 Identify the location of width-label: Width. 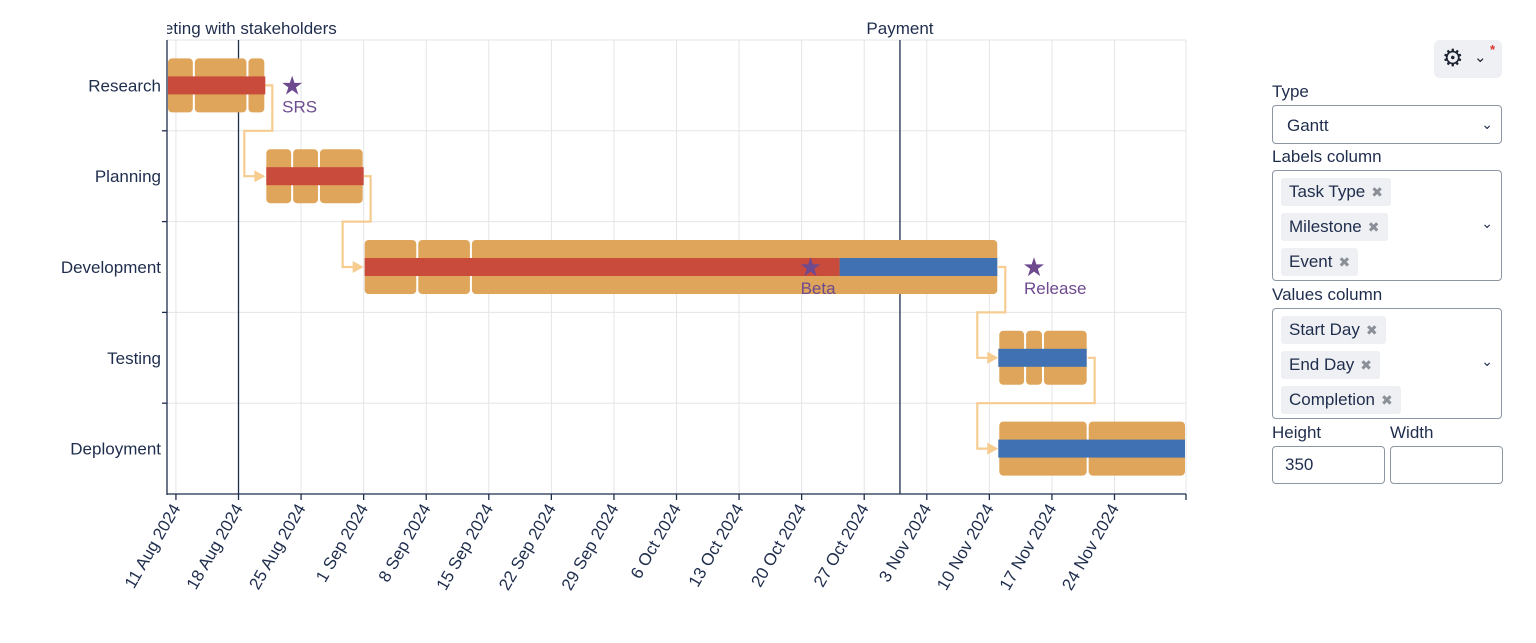
(1412, 432).